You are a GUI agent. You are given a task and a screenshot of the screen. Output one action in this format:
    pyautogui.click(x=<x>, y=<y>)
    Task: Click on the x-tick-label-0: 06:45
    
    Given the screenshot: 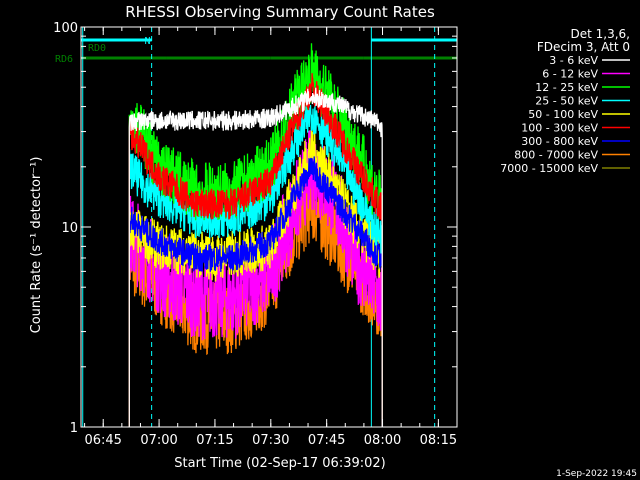 What is the action you would take?
    pyautogui.click(x=102, y=440)
    